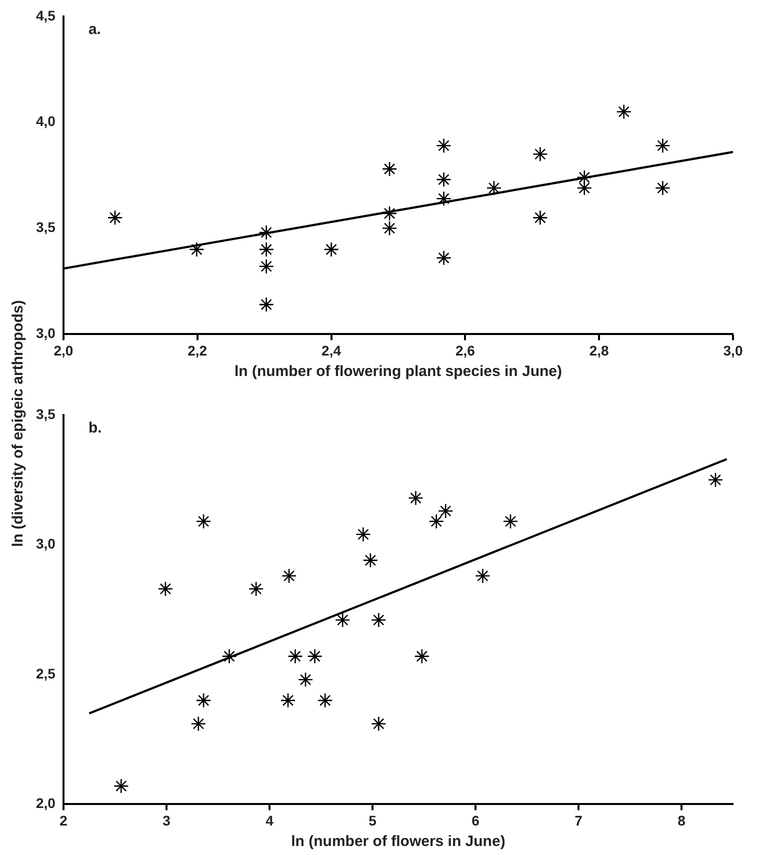 The image size is (763, 855). Describe the element at coordinates (332, 350) in the screenshot. I see `x-tick-label: 2,4` at that location.